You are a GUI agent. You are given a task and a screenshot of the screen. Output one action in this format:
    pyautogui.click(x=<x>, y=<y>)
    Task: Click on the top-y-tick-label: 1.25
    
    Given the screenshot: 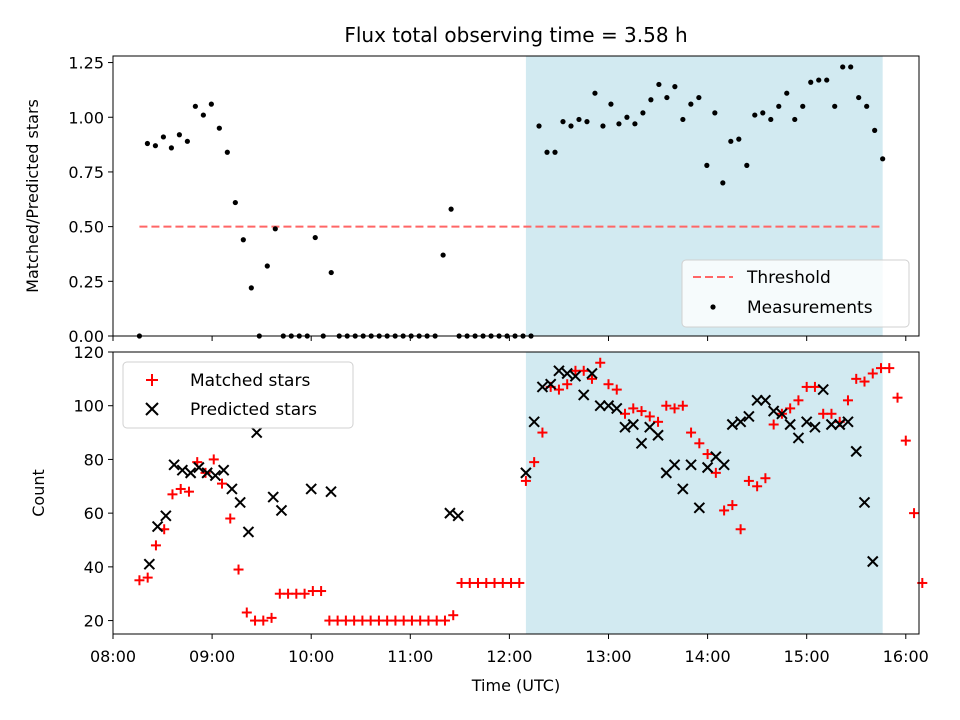 What is the action you would take?
    pyautogui.click(x=86, y=63)
    